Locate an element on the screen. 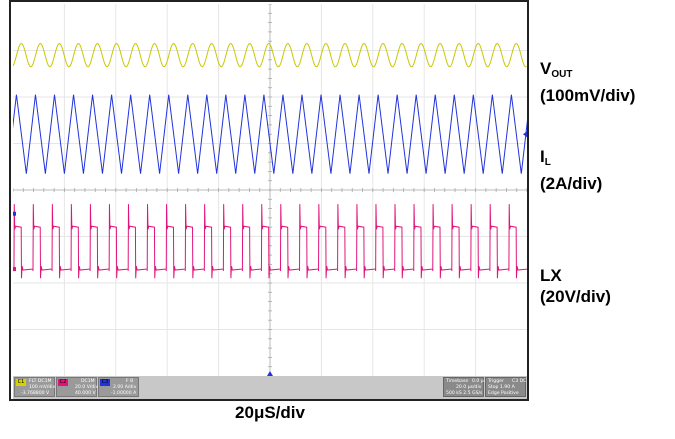 The image size is (675, 439). channel1-tag: C1 is located at coordinates (21, 382).